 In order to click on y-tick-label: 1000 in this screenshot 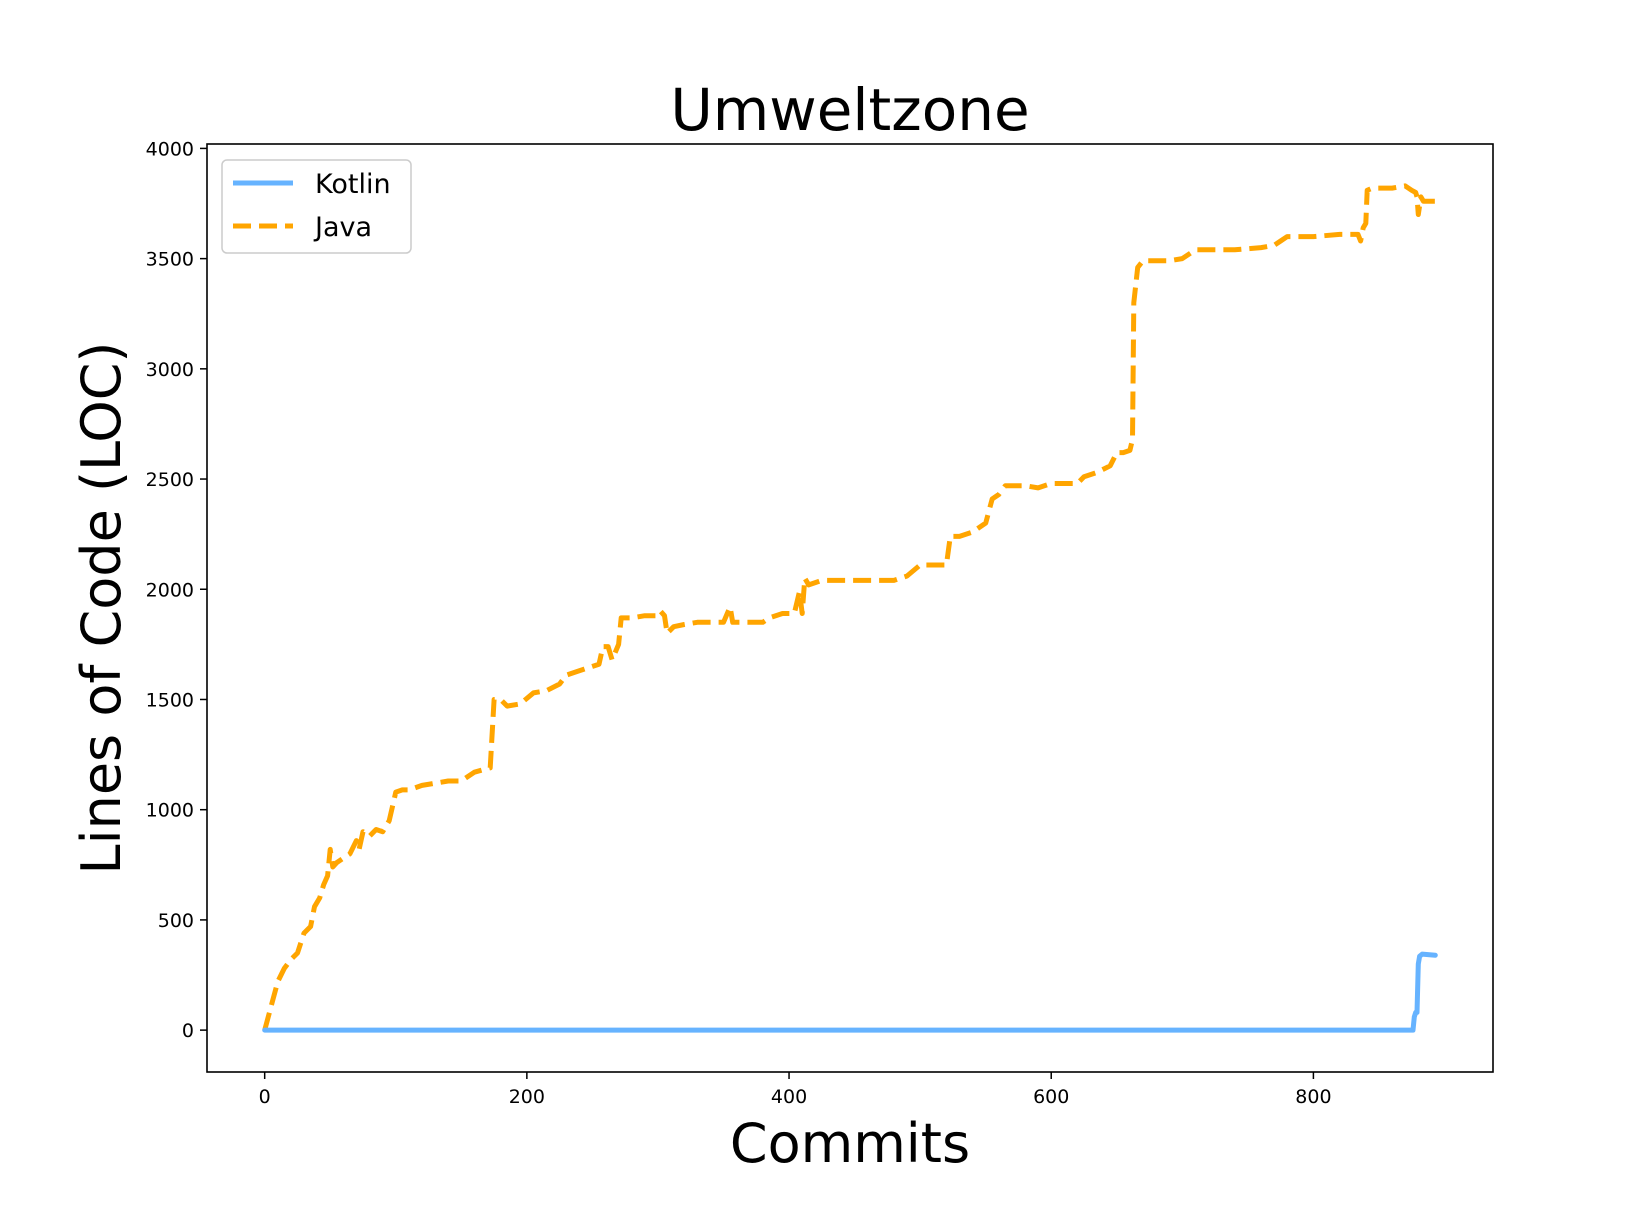, I will do `click(170, 811)`.